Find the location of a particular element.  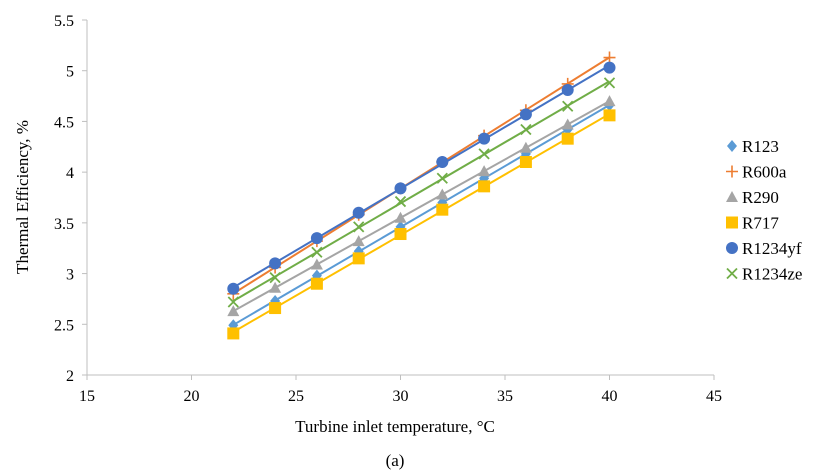

legend-item: R123 is located at coordinates (753, 146).